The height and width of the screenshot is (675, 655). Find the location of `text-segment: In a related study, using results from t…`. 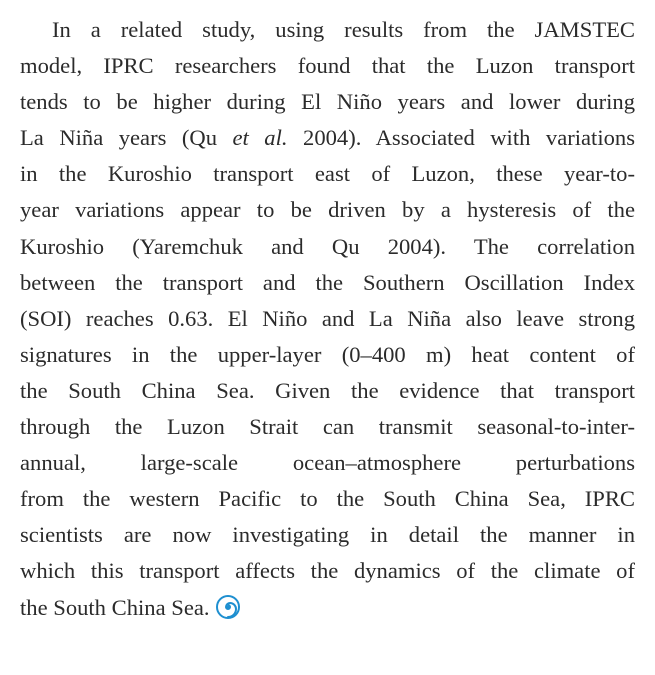

text-segment: In a related study, using results from t… is located at coordinates (343, 29).